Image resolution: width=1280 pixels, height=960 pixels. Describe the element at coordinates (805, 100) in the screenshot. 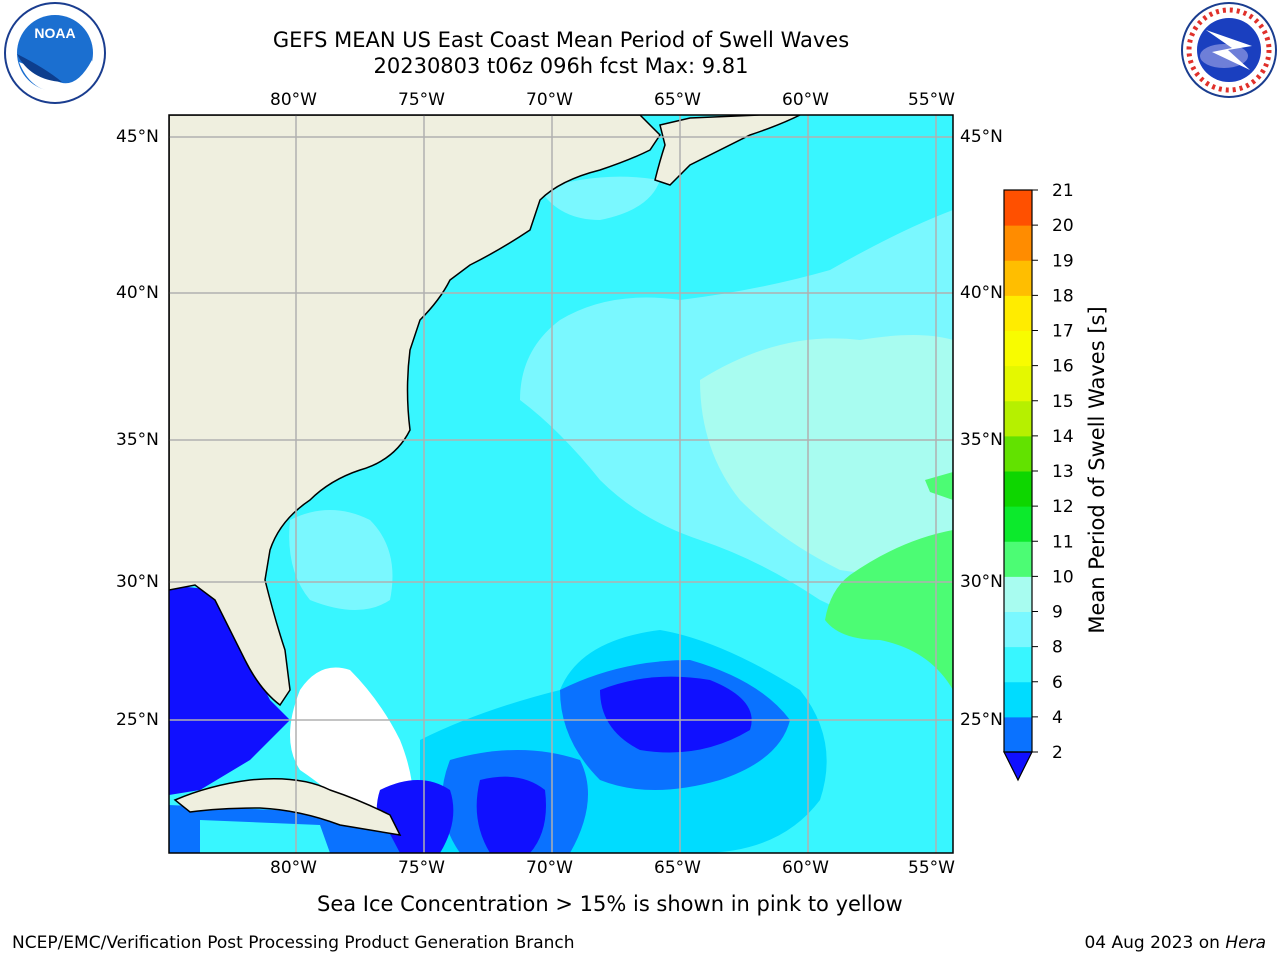

I see `lon-label-top-60w: 60°W` at that location.